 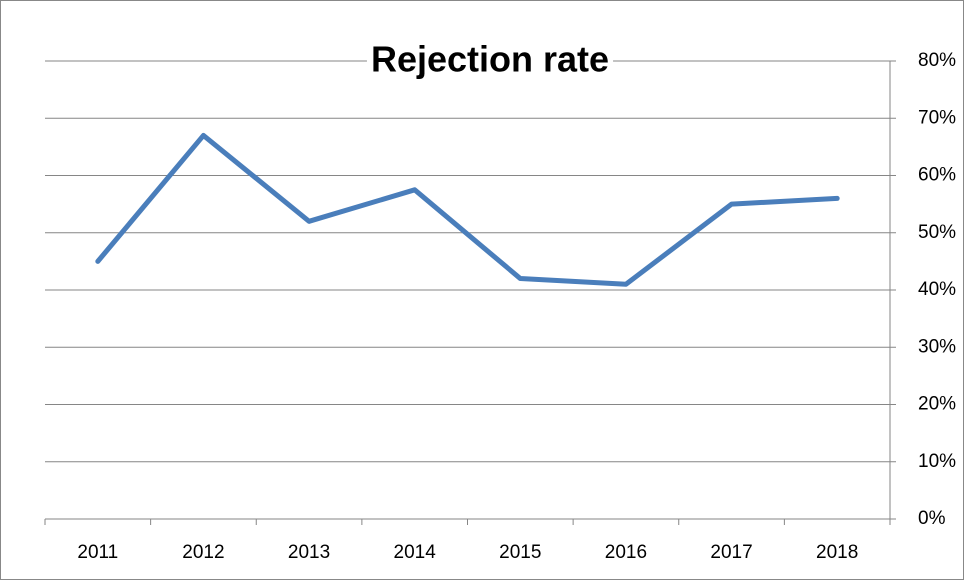 I want to click on y-tick-label: 70%, so click(x=937, y=117).